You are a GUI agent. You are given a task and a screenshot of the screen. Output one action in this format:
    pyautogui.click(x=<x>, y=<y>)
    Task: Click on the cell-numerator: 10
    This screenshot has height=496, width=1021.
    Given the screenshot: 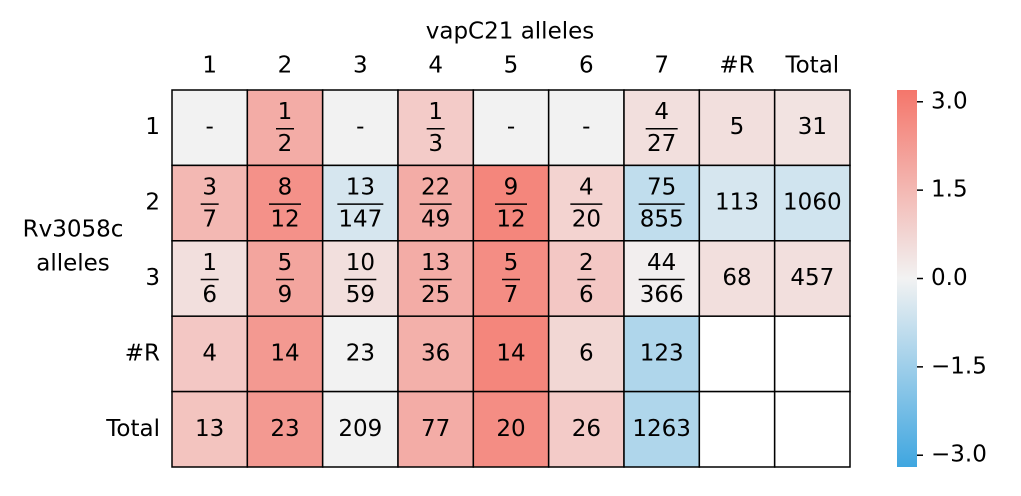 What is the action you would take?
    pyautogui.click(x=360, y=263)
    